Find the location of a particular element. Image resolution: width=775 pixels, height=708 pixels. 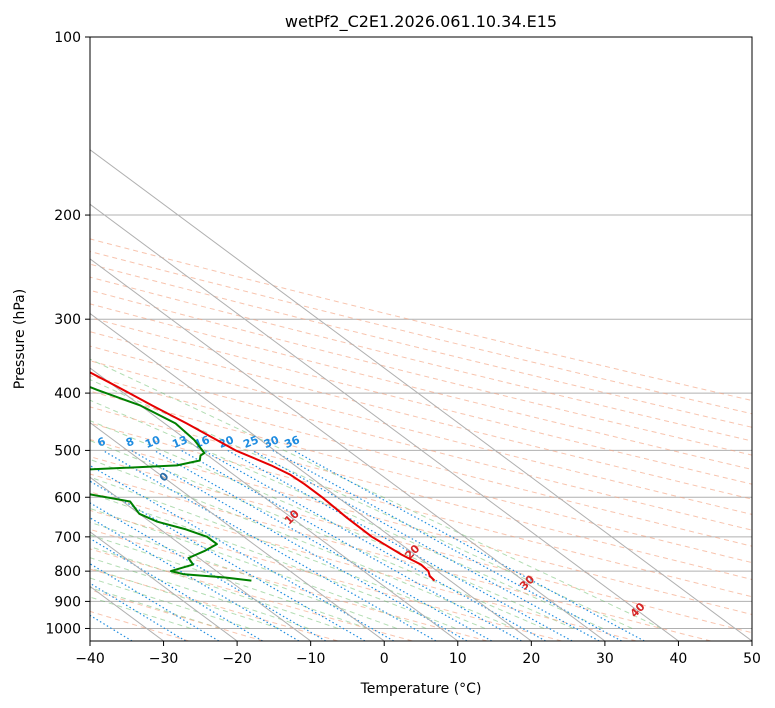

y-axis-ticks: 1000 900 800 700 600 500 400 300 200 100 is located at coordinates (67, 333).